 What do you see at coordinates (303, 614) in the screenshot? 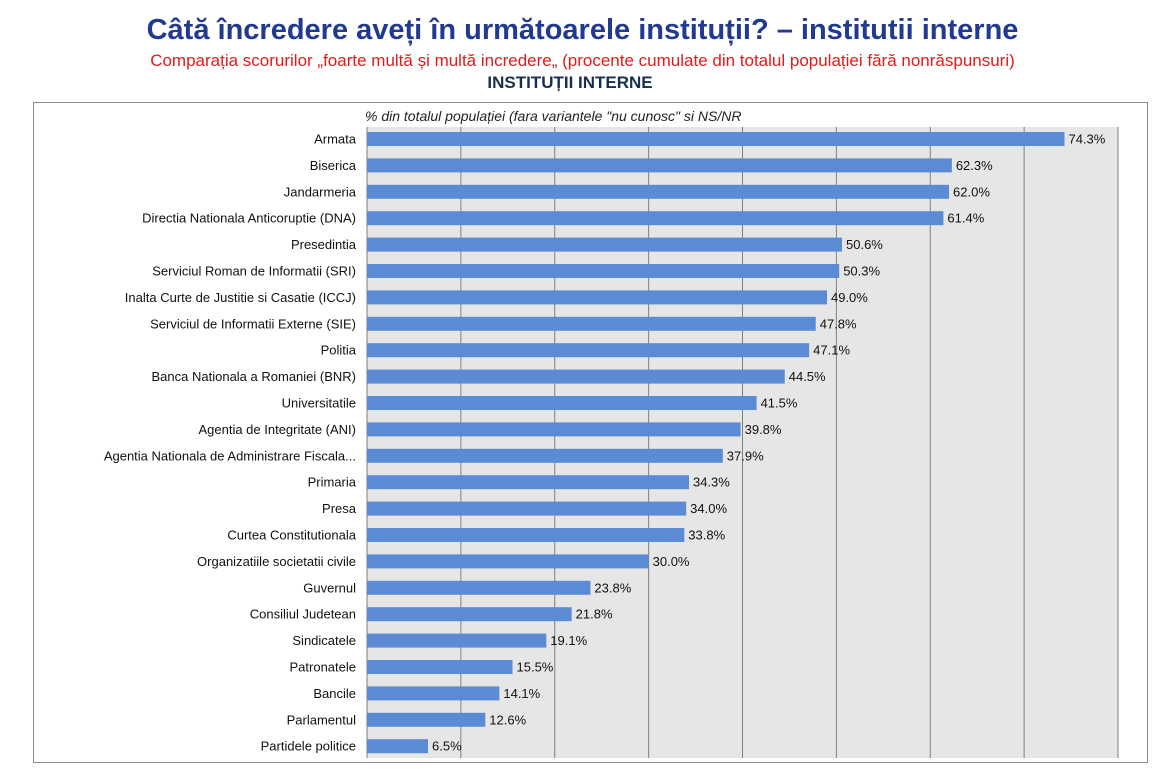
I see `category-label: Consiliul Judetean` at bounding box center [303, 614].